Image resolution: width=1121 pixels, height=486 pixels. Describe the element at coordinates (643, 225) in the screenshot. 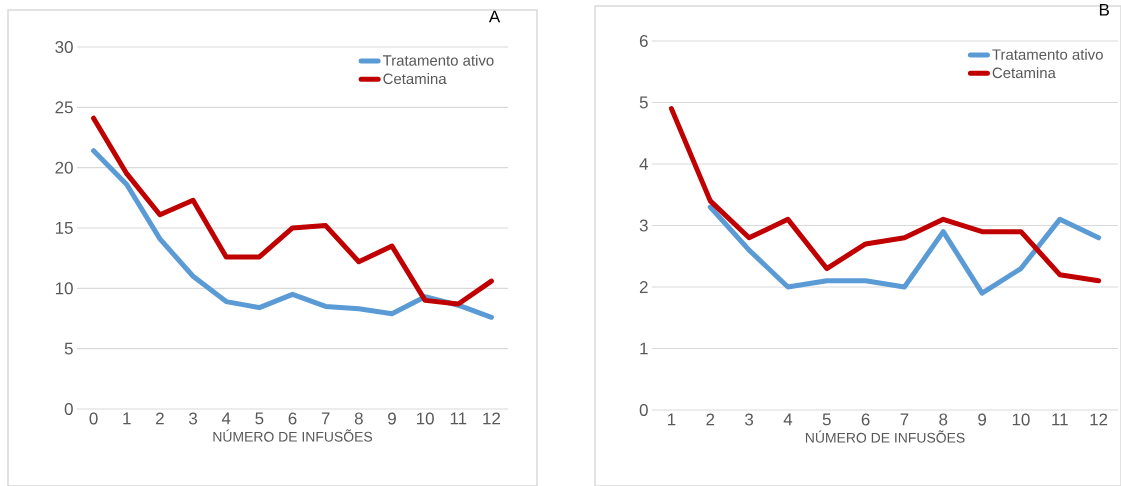

I see `y-tick-label: 3` at that location.